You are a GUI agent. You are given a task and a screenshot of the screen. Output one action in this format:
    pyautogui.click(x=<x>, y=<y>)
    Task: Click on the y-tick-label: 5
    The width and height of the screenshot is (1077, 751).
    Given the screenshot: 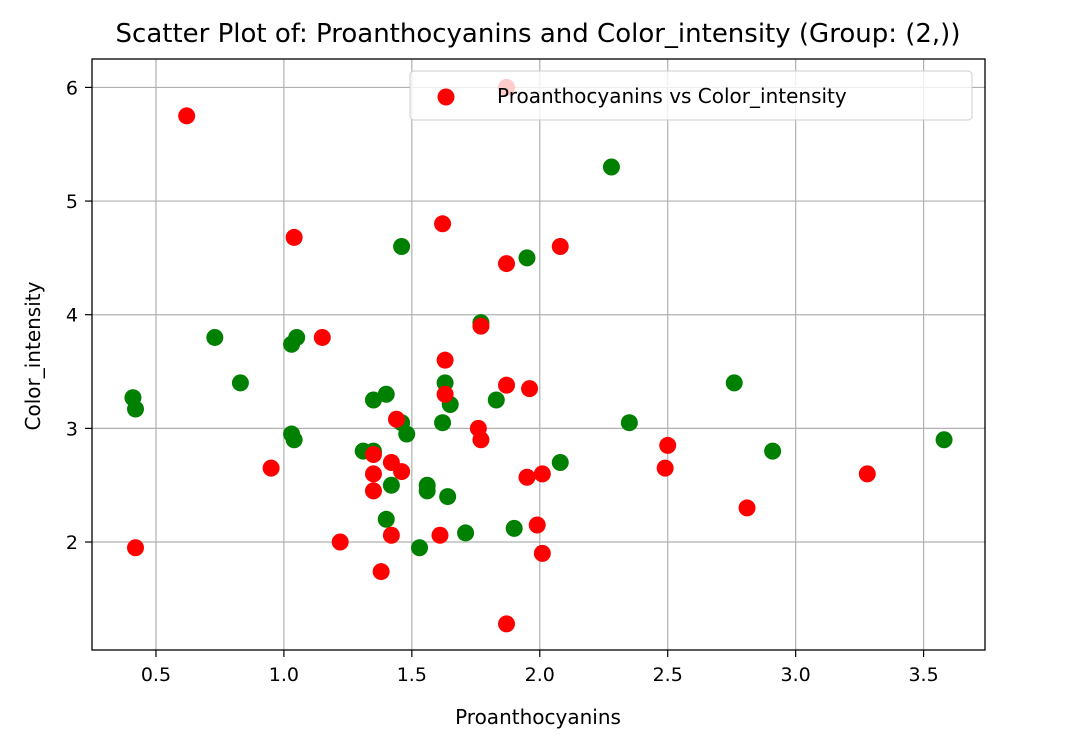 What is the action you would take?
    pyautogui.click(x=72, y=202)
    